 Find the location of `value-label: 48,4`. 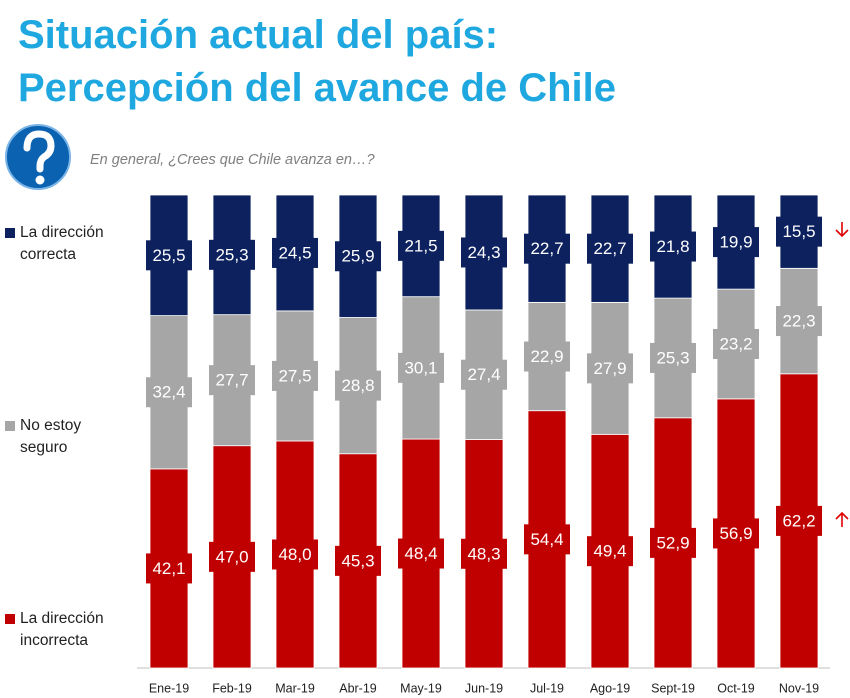

value-label: 48,4 is located at coordinates (420, 553).